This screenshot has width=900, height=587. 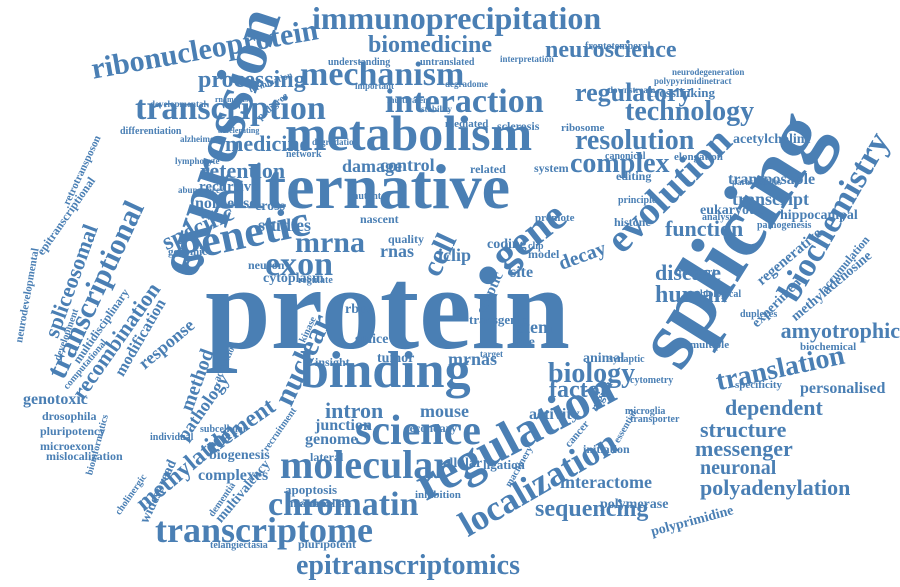 What do you see at coordinates (267, 143) in the screenshot?
I see `cloud-word-medicine: medicine` at bounding box center [267, 143].